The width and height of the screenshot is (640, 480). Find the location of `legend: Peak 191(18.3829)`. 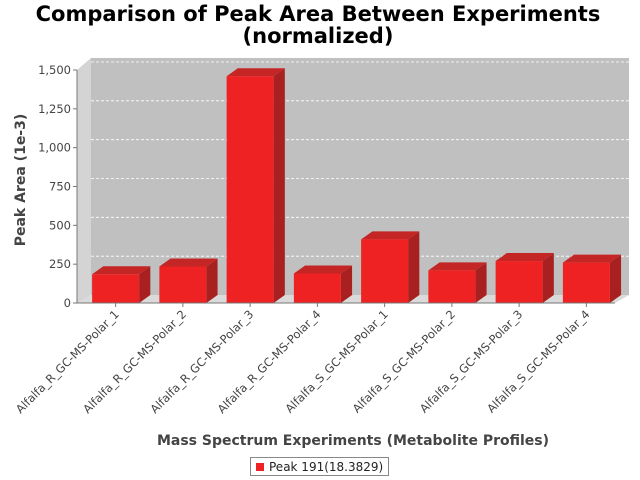

legend: Peak 191(18.3829) is located at coordinates (320, 466).